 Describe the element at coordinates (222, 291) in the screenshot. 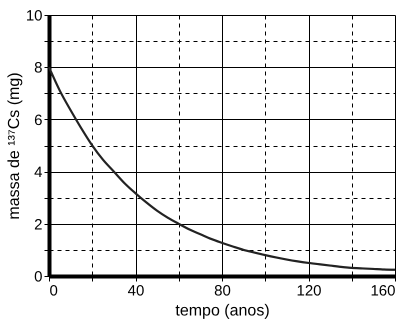

I see `x-tick-label: 80` at that location.